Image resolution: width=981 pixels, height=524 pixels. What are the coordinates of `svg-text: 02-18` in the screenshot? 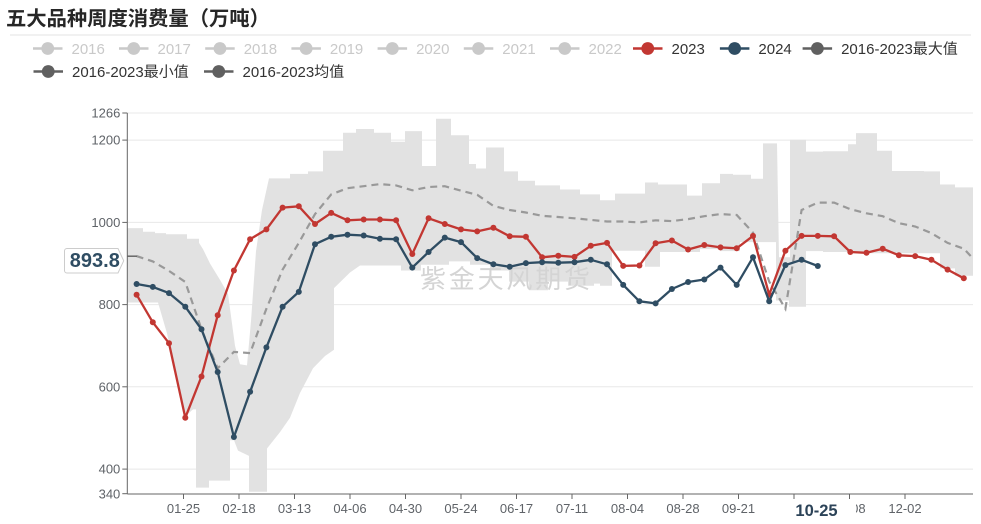 It's located at (238, 508).